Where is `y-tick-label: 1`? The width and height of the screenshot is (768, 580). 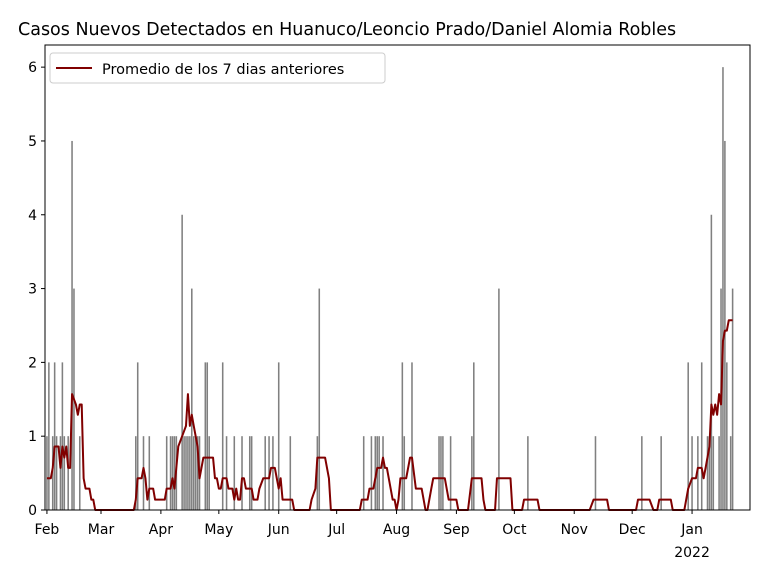 y-tick-label: 1 is located at coordinates (32, 437).